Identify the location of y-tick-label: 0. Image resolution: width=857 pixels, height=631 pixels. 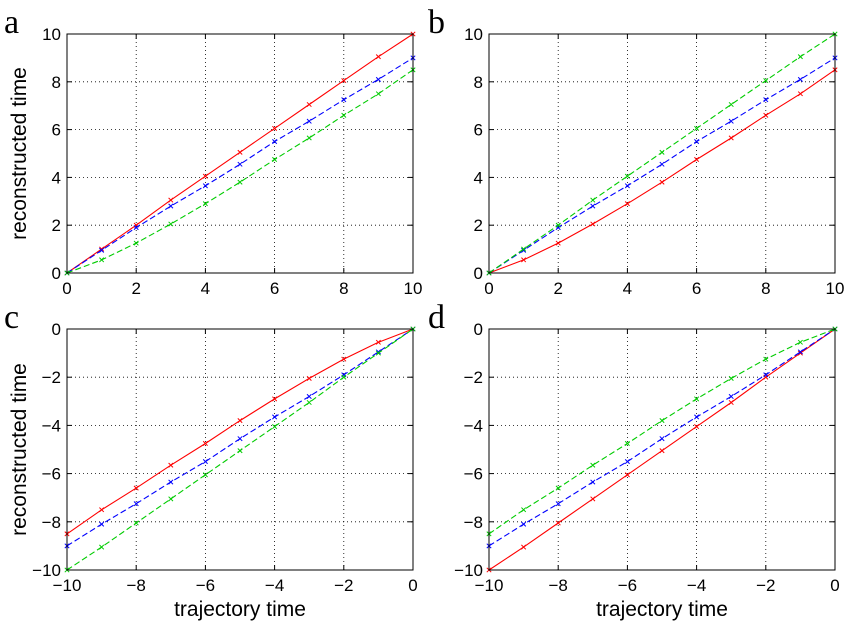
(56, 329).